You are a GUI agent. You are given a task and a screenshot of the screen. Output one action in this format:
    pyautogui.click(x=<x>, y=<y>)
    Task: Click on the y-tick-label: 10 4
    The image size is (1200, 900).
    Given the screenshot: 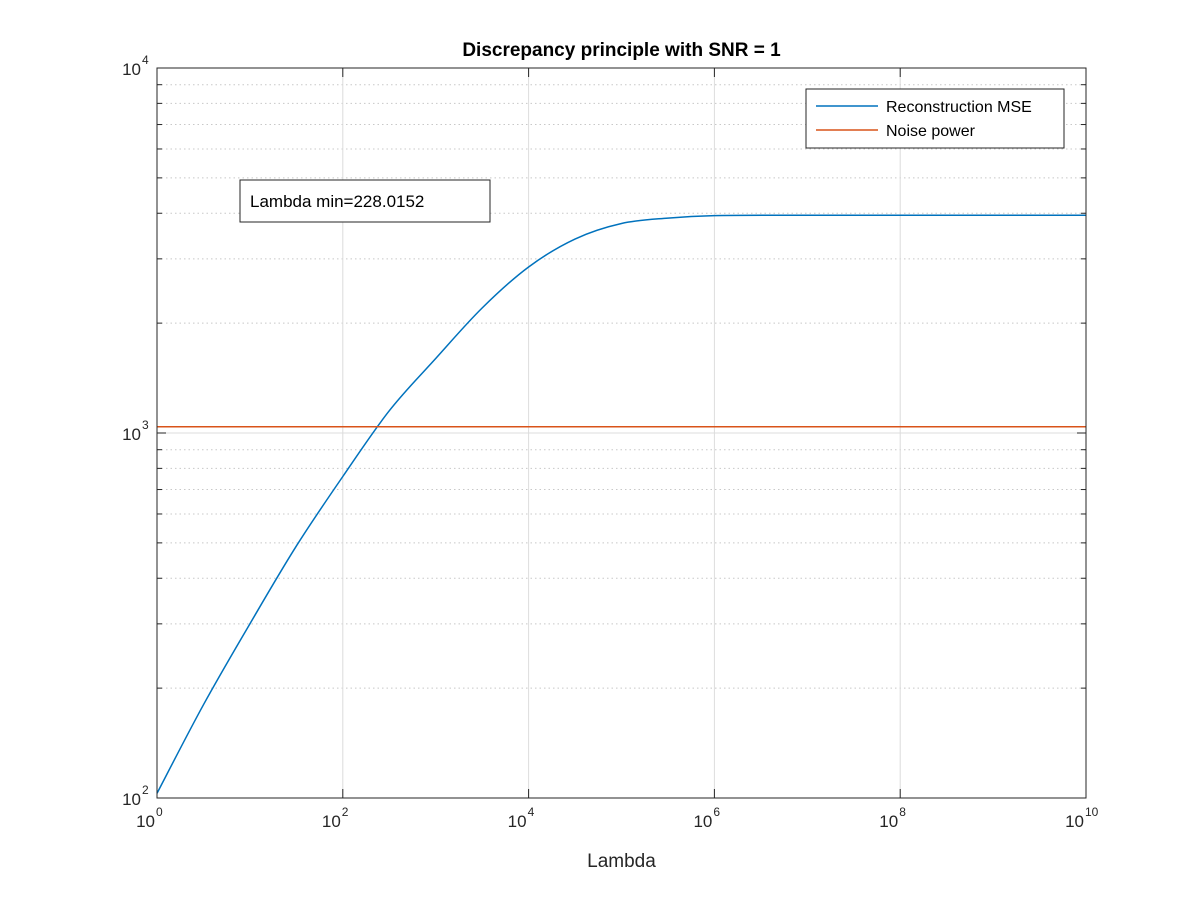 What is the action you would take?
    pyautogui.click(x=135, y=66)
    